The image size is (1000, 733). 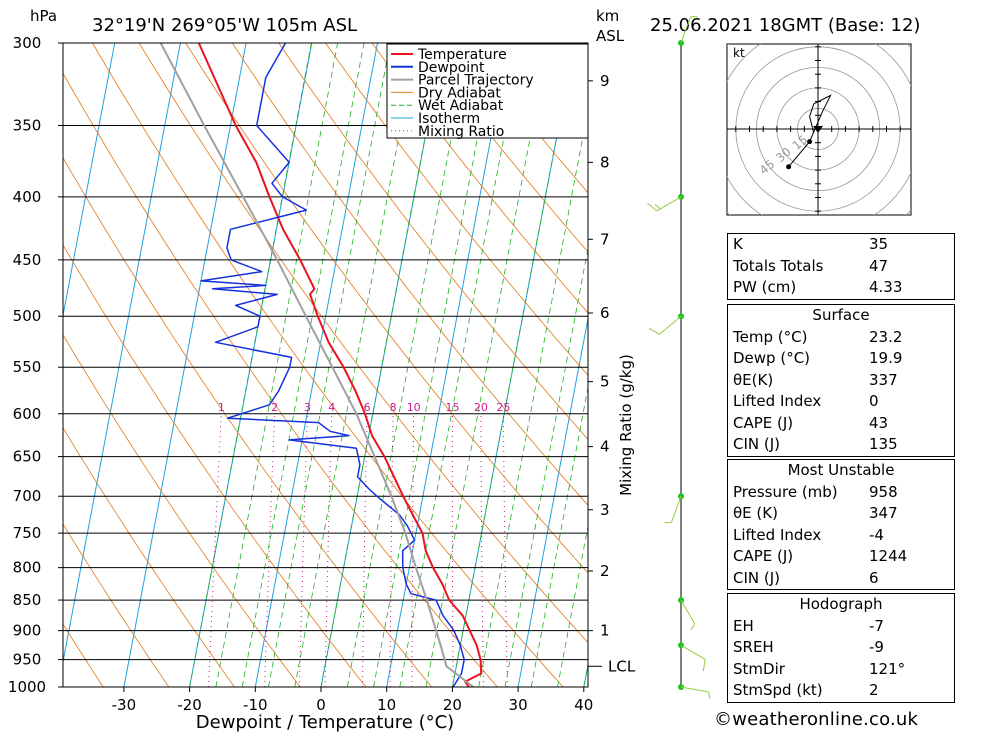 What do you see at coordinates (367, 407) in the screenshot?
I see `mixing-ratio-label: 6` at bounding box center [367, 407].